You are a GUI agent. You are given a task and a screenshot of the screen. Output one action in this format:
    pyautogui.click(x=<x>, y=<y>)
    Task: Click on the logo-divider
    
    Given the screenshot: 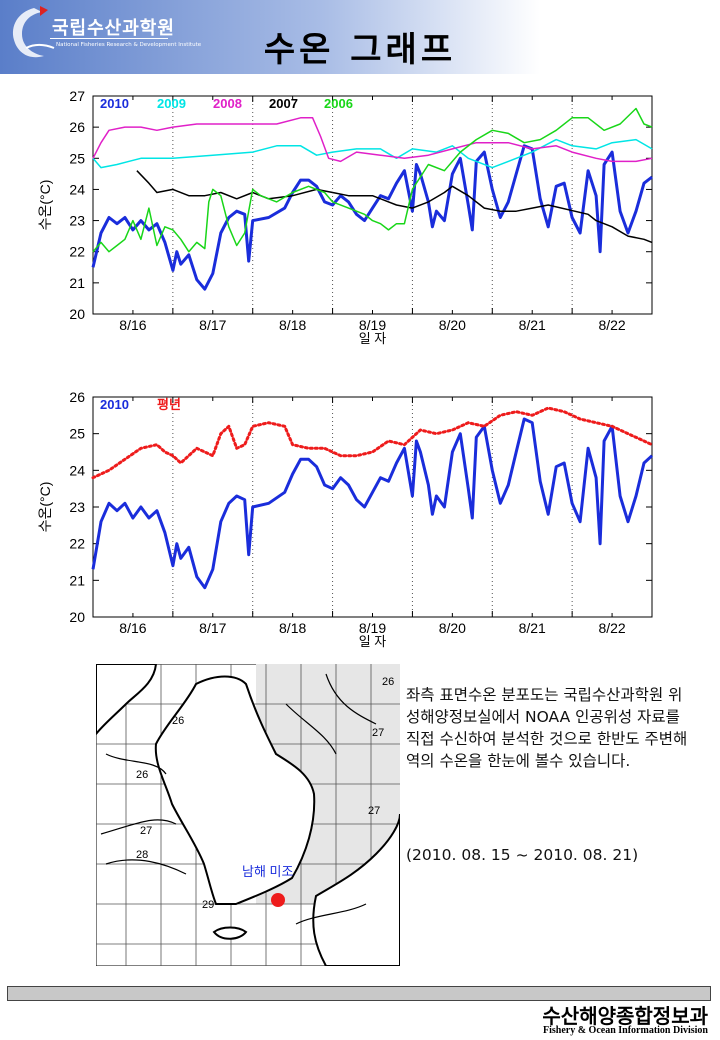 What is the action you would take?
    pyautogui.click(x=109, y=38)
    